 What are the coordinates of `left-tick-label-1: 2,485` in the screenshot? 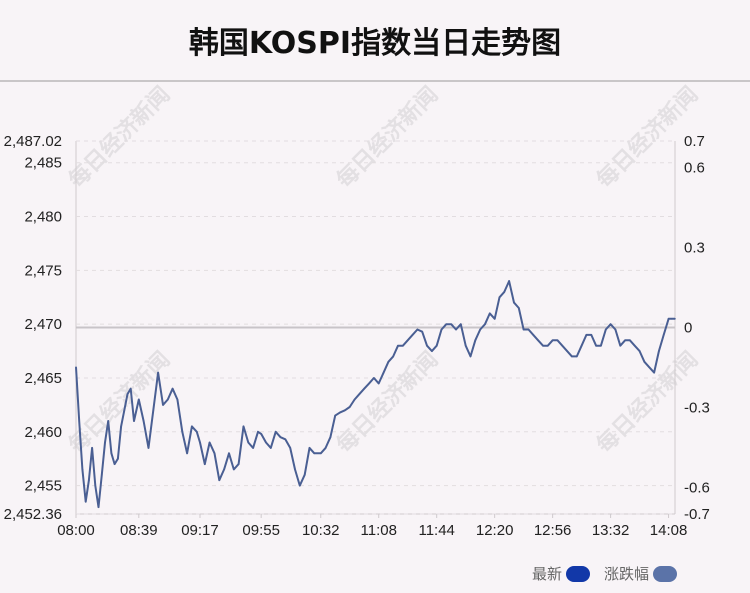 It's located at (43, 163).